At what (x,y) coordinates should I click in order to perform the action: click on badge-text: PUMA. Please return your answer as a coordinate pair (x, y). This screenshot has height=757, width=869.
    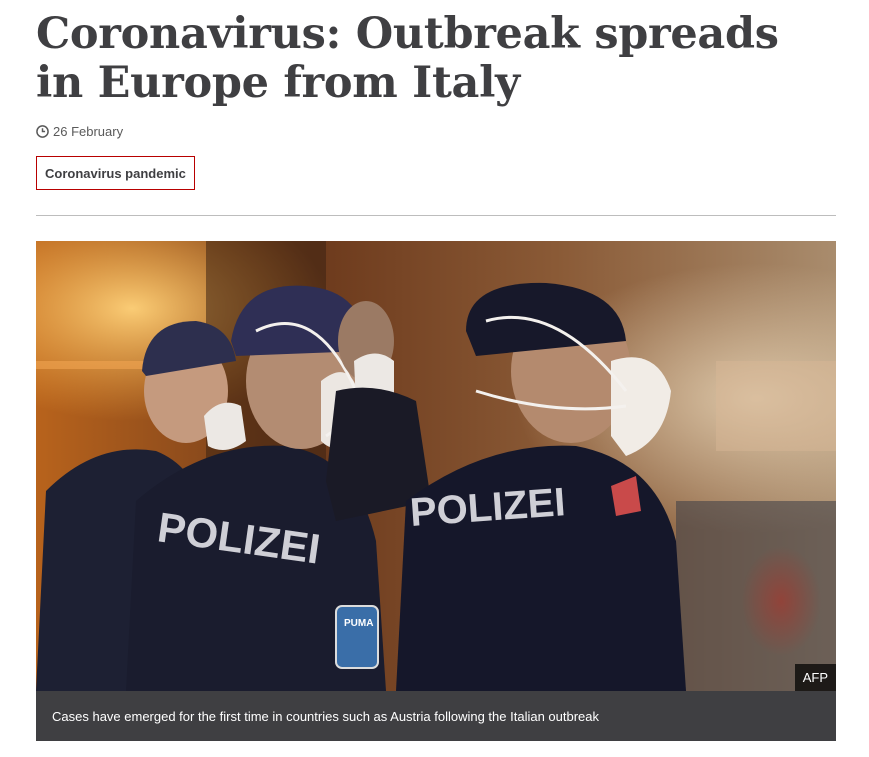
    Looking at the image, I should click on (358, 623).